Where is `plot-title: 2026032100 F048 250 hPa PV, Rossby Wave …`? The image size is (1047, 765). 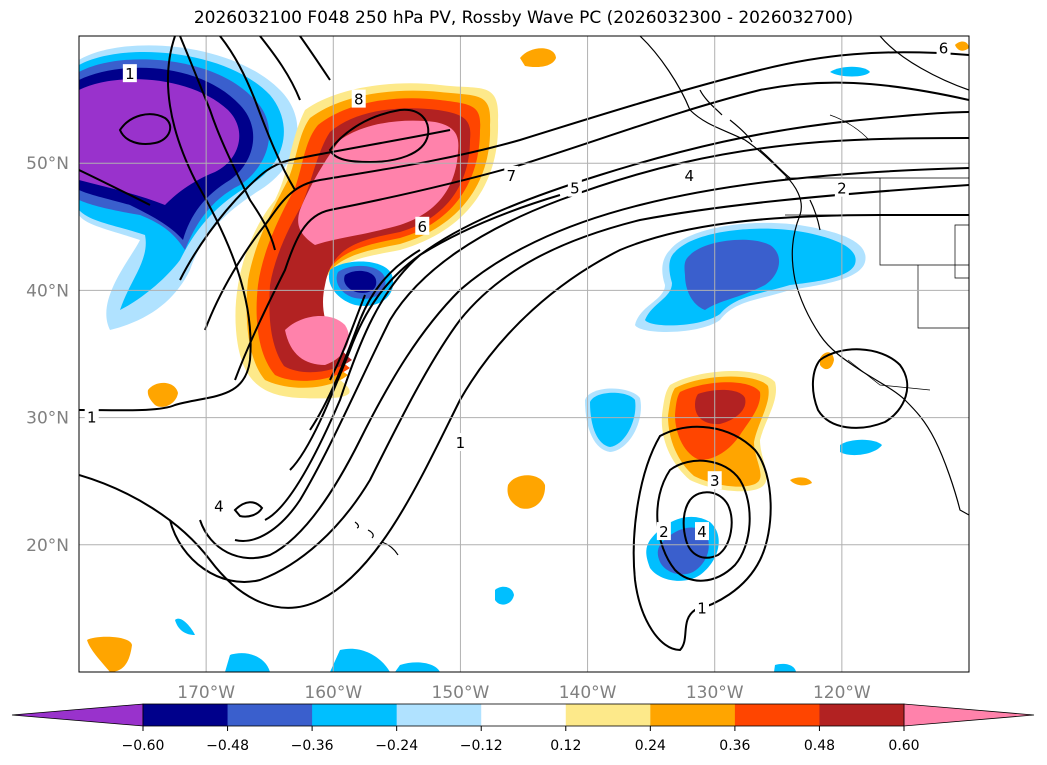 plot-title: 2026032100 F048 250 hPa PV, Rossby Wave … is located at coordinates (523, 18).